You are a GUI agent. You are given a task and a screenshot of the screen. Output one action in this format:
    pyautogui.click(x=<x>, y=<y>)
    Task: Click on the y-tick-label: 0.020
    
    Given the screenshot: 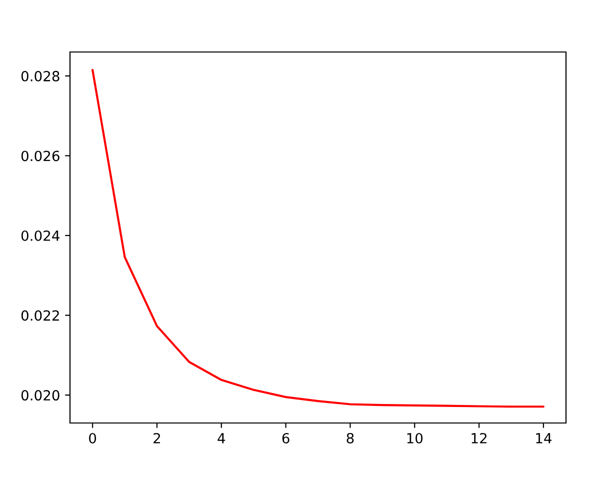 What is the action you would take?
    pyautogui.click(x=40, y=395)
    